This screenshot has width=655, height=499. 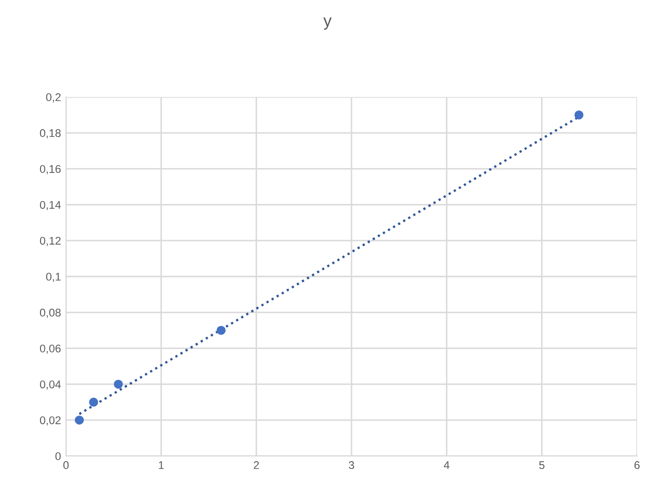 I want to click on chart-title: y, so click(x=327, y=24).